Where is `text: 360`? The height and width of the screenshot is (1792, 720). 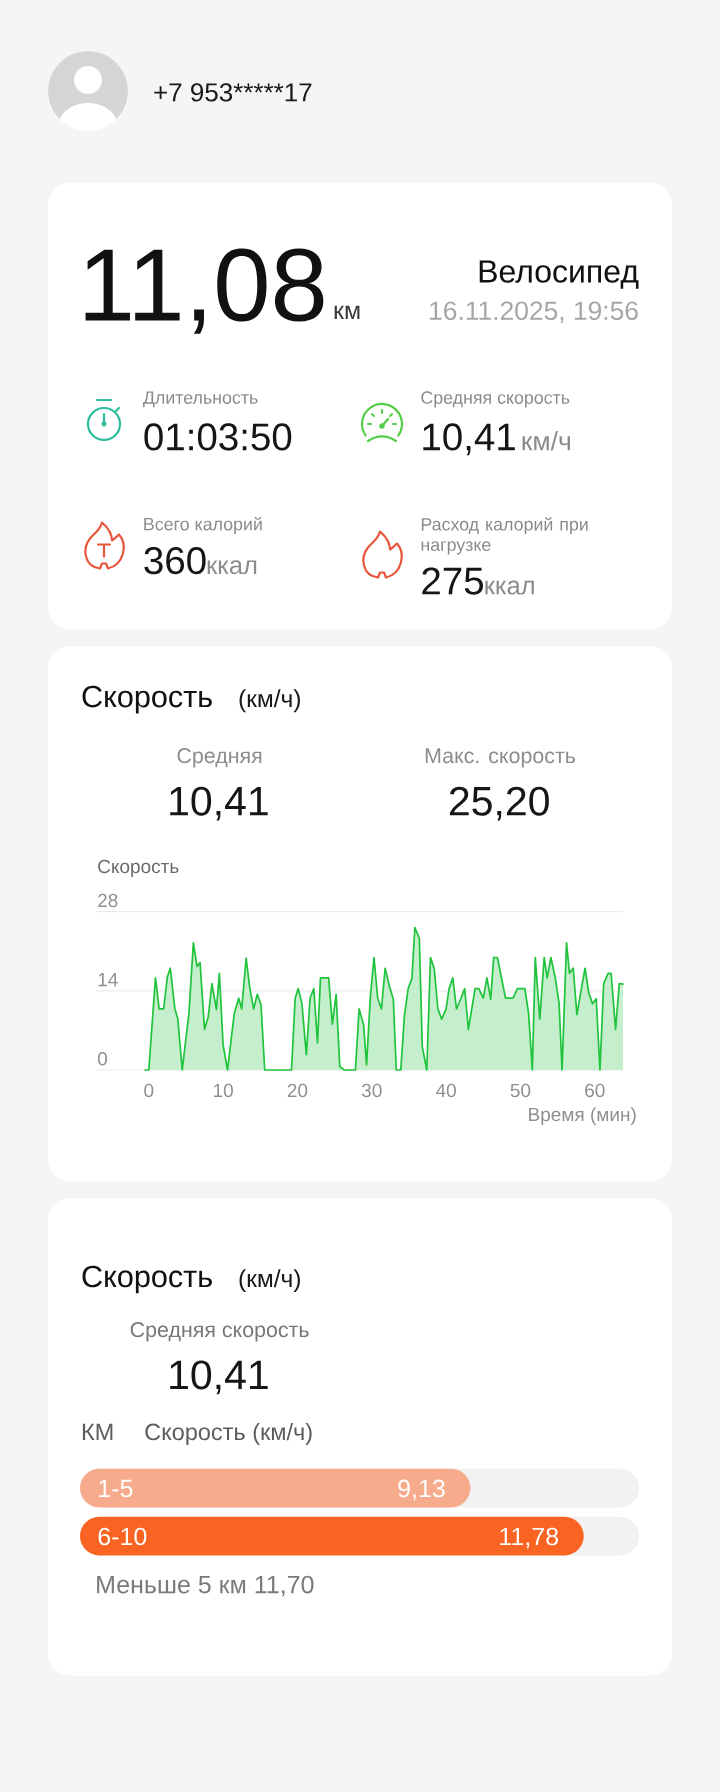 text: 360 is located at coordinates (175, 561).